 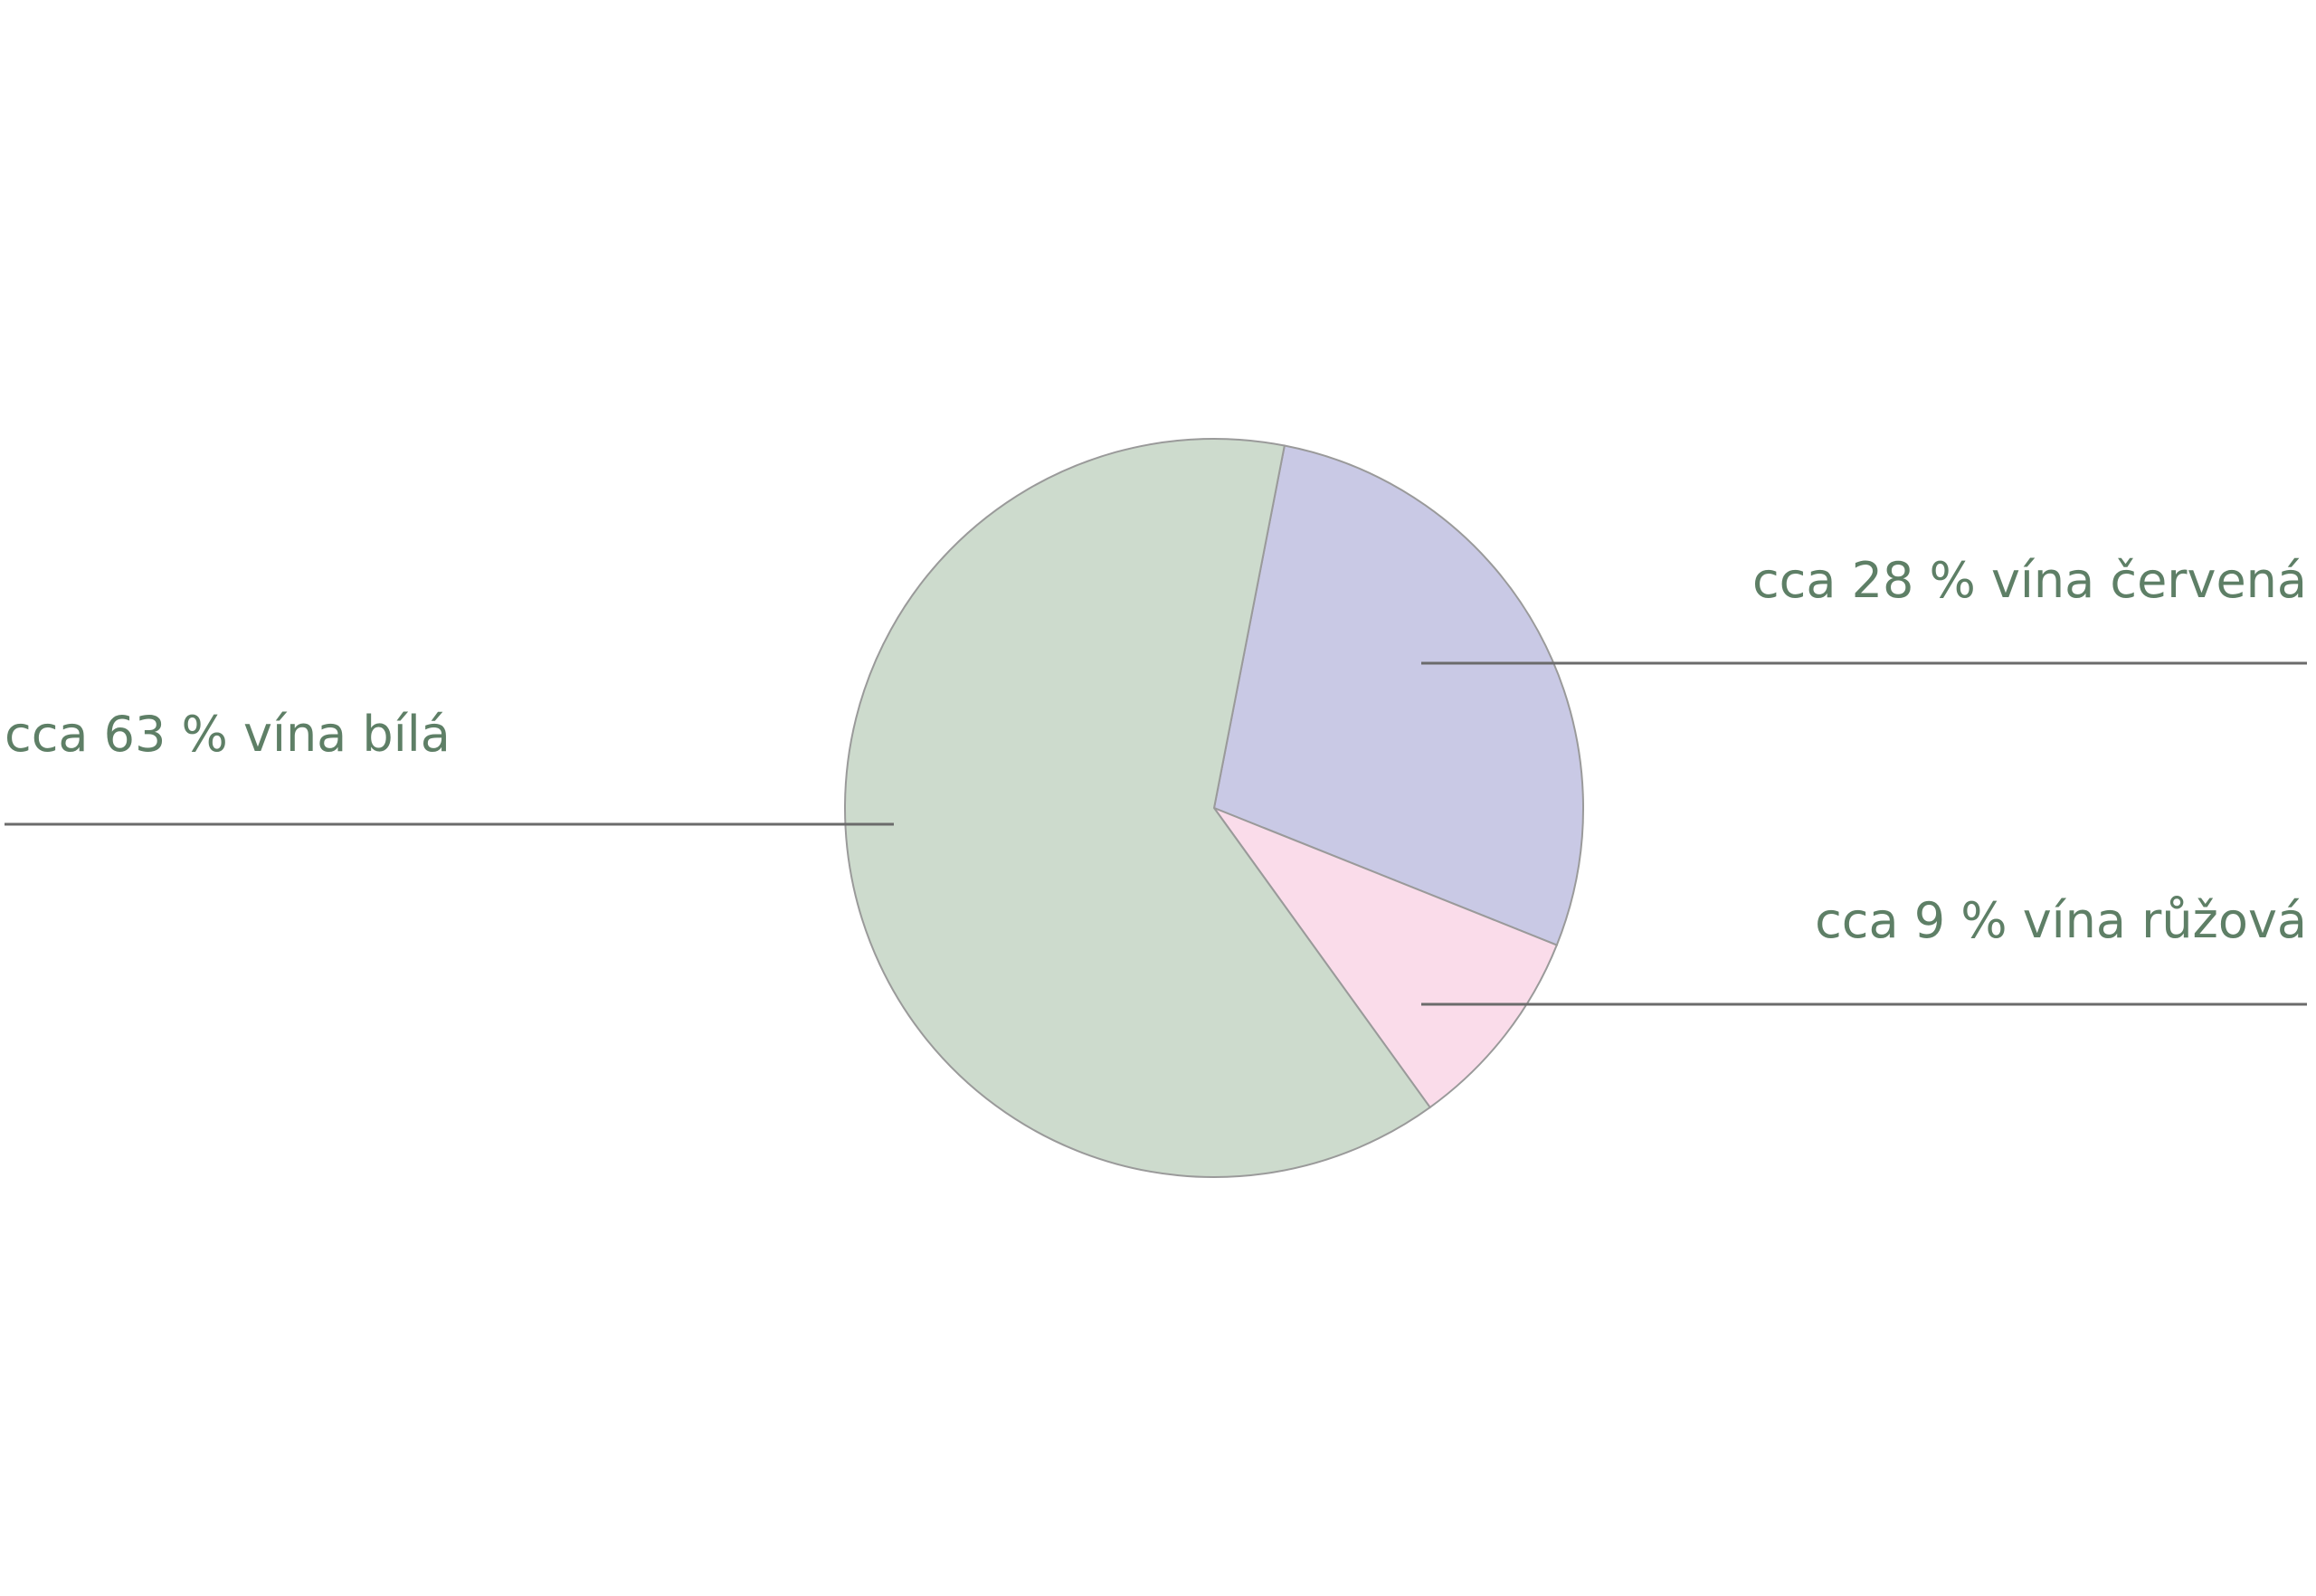 I want to click on slice-label: cca 28 % vína červená, so click(x=2029, y=581).